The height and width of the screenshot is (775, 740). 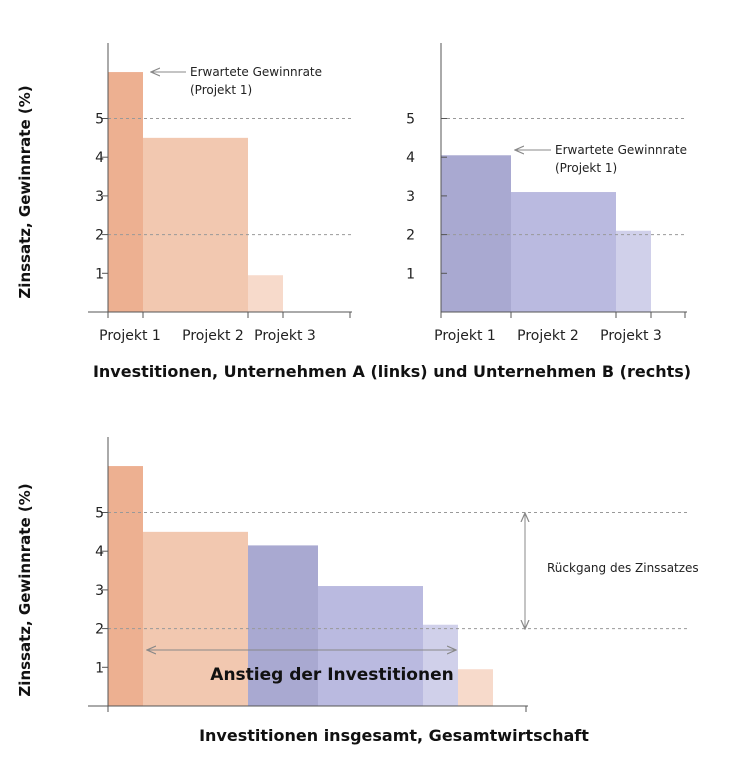 What do you see at coordinates (99, 552) in the screenshot?
I see `panel-gesamt-y-tick-label-4: 4` at bounding box center [99, 552].